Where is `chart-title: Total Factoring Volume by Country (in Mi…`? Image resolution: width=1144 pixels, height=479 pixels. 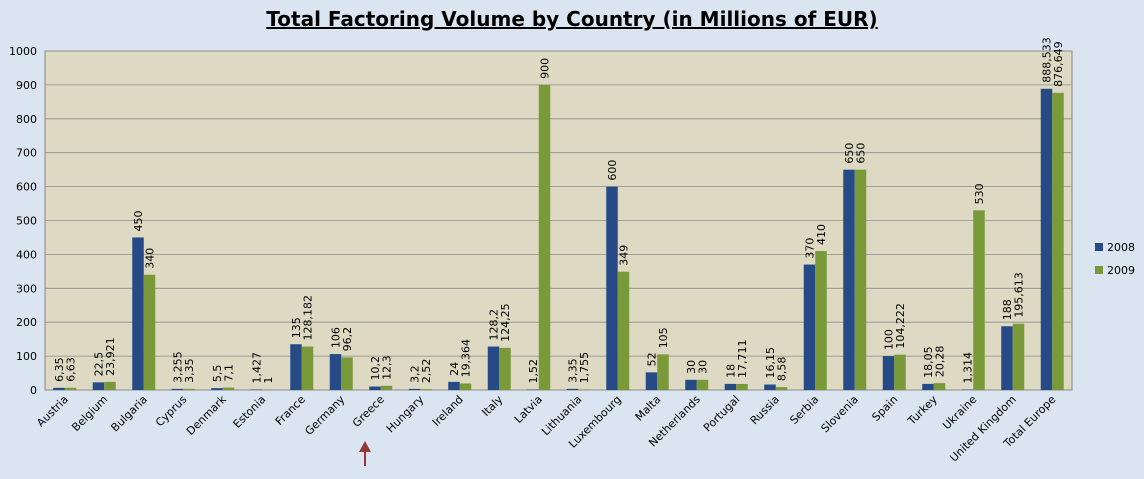
chart-title: Total Factoring Volume by Country (in Mi… is located at coordinates (571, 19).